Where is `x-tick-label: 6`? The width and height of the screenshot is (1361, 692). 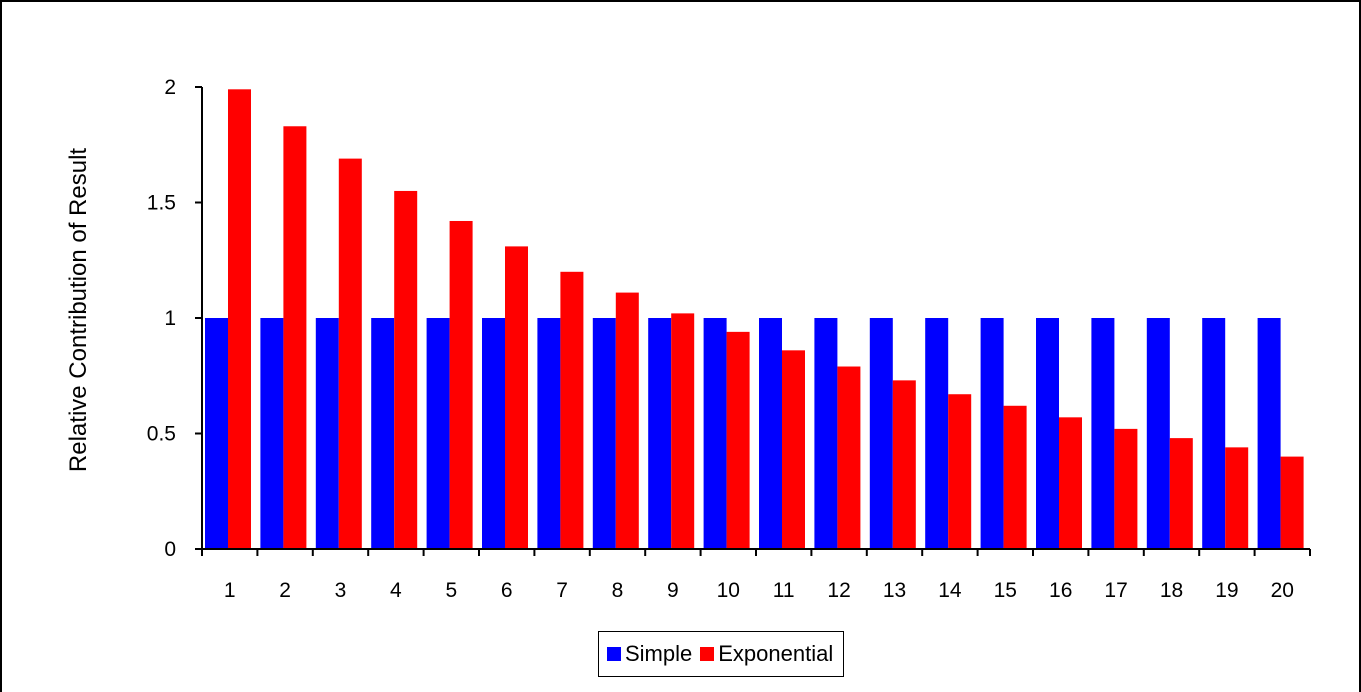
x-tick-label: 6 is located at coordinates (507, 590).